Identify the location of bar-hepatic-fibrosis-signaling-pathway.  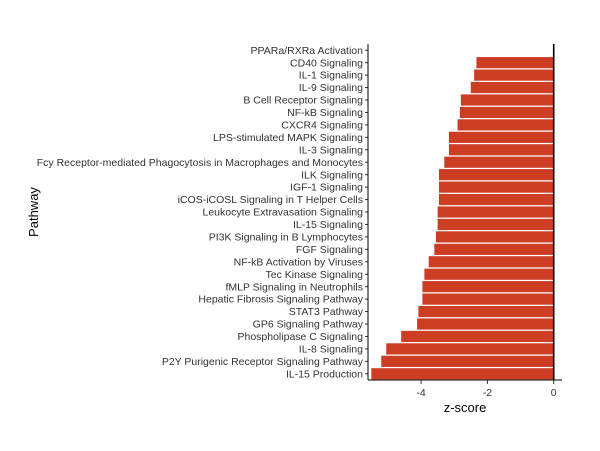
(488, 299).